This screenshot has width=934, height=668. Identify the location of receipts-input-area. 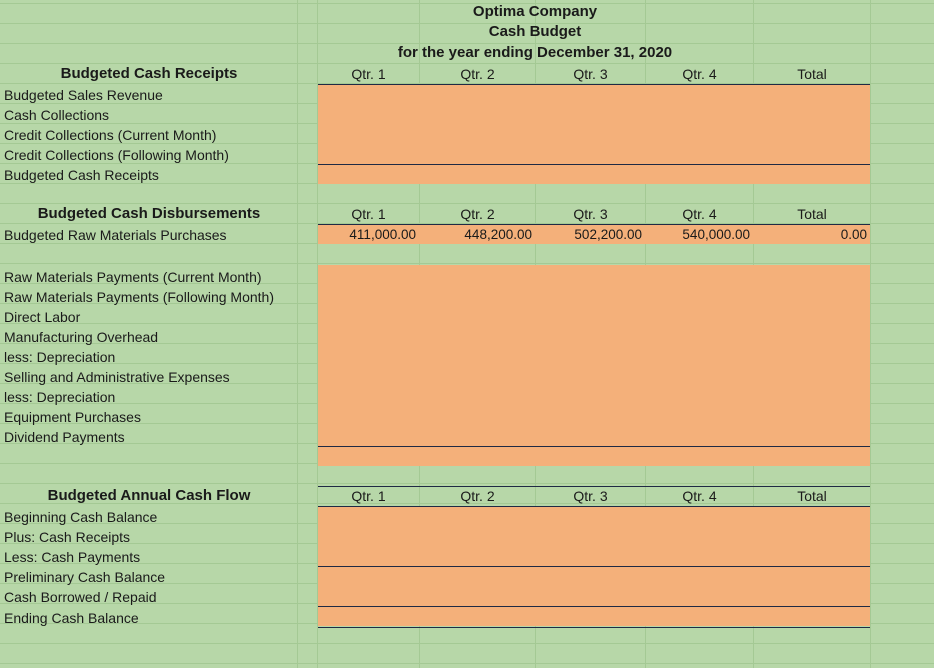
(594, 134).